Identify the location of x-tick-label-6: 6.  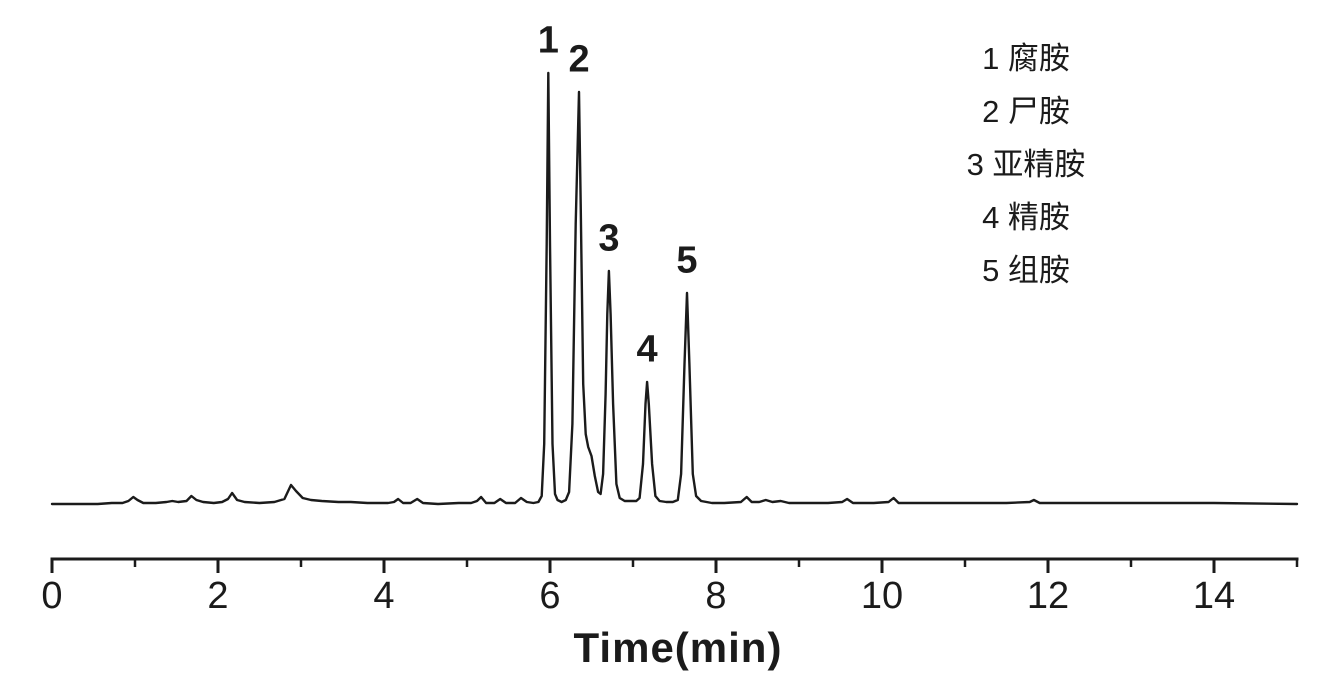
(550, 596).